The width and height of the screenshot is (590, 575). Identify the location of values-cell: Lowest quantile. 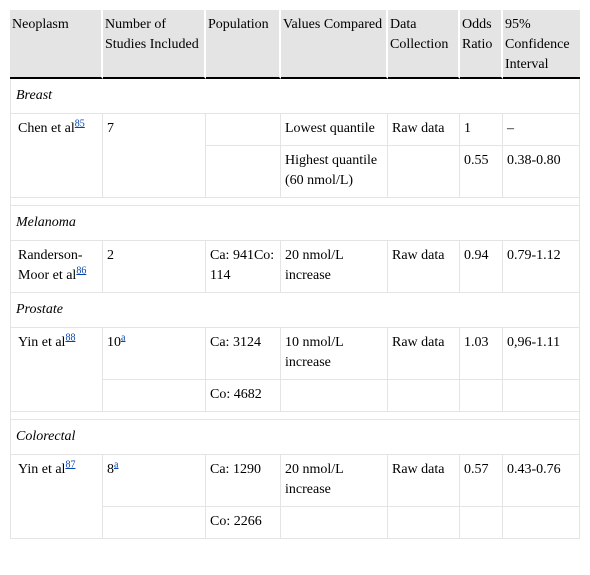
(334, 130).